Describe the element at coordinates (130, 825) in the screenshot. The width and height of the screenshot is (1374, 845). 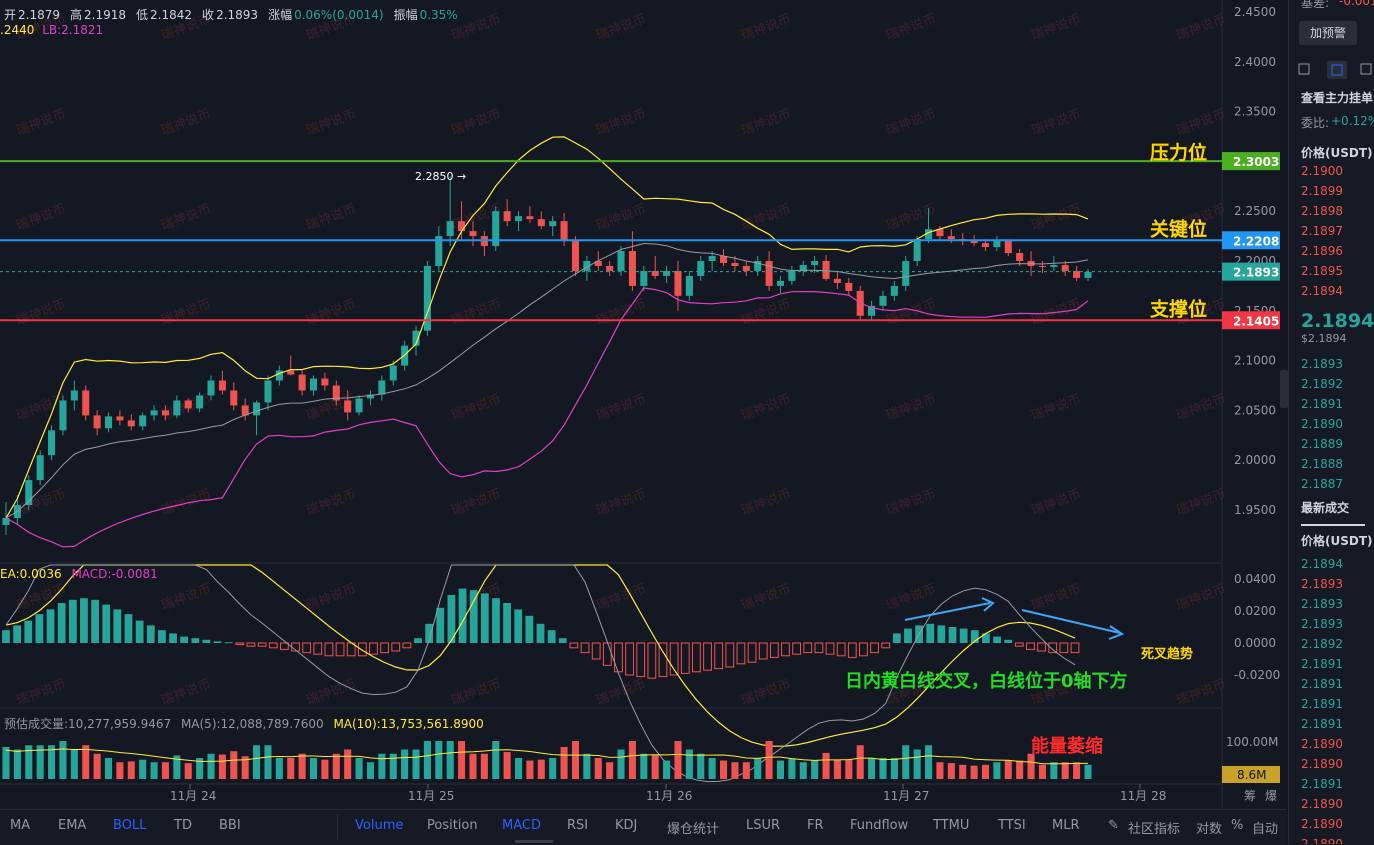
I see `indicator-tab-boll: BOLL` at that location.